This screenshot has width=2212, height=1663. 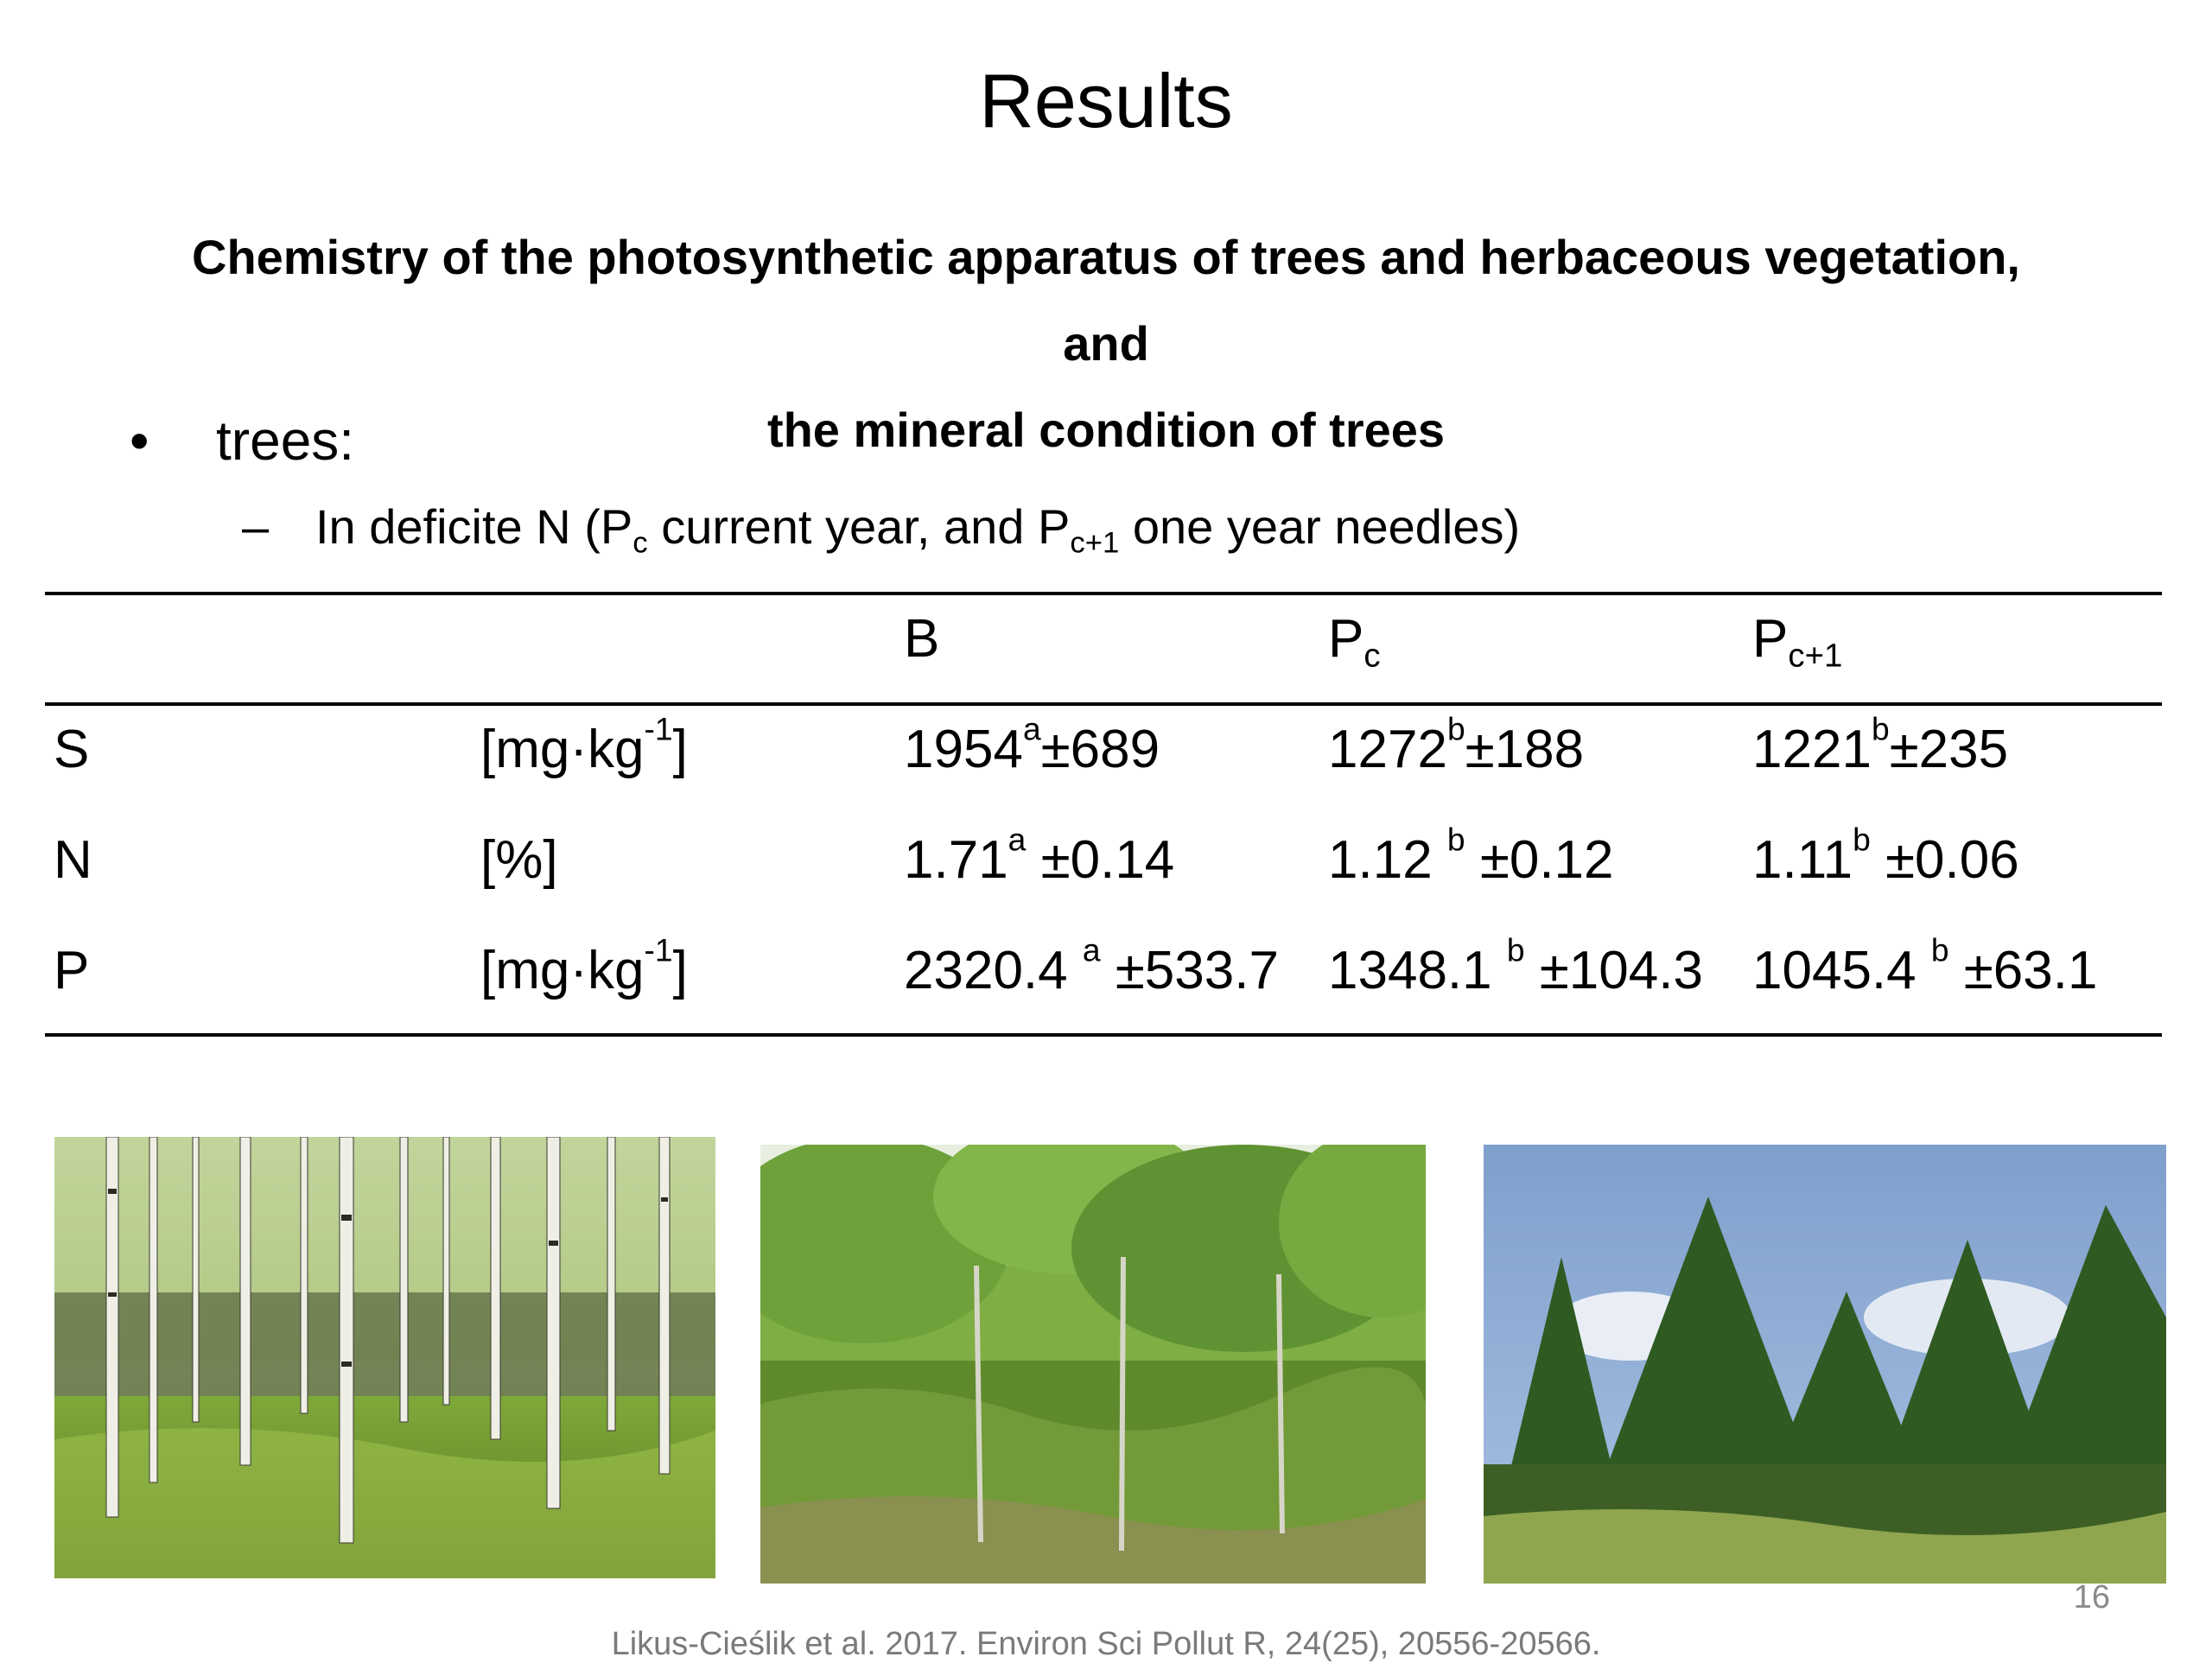 What do you see at coordinates (519, 860) in the screenshot?
I see `row-n-unit: [%]` at bounding box center [519, 860].